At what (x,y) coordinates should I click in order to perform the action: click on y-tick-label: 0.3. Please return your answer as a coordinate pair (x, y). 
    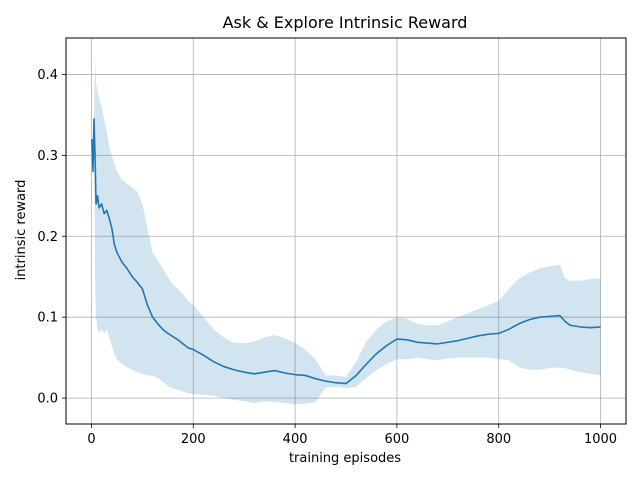
    Looking at the image, I should click on (47, 156).